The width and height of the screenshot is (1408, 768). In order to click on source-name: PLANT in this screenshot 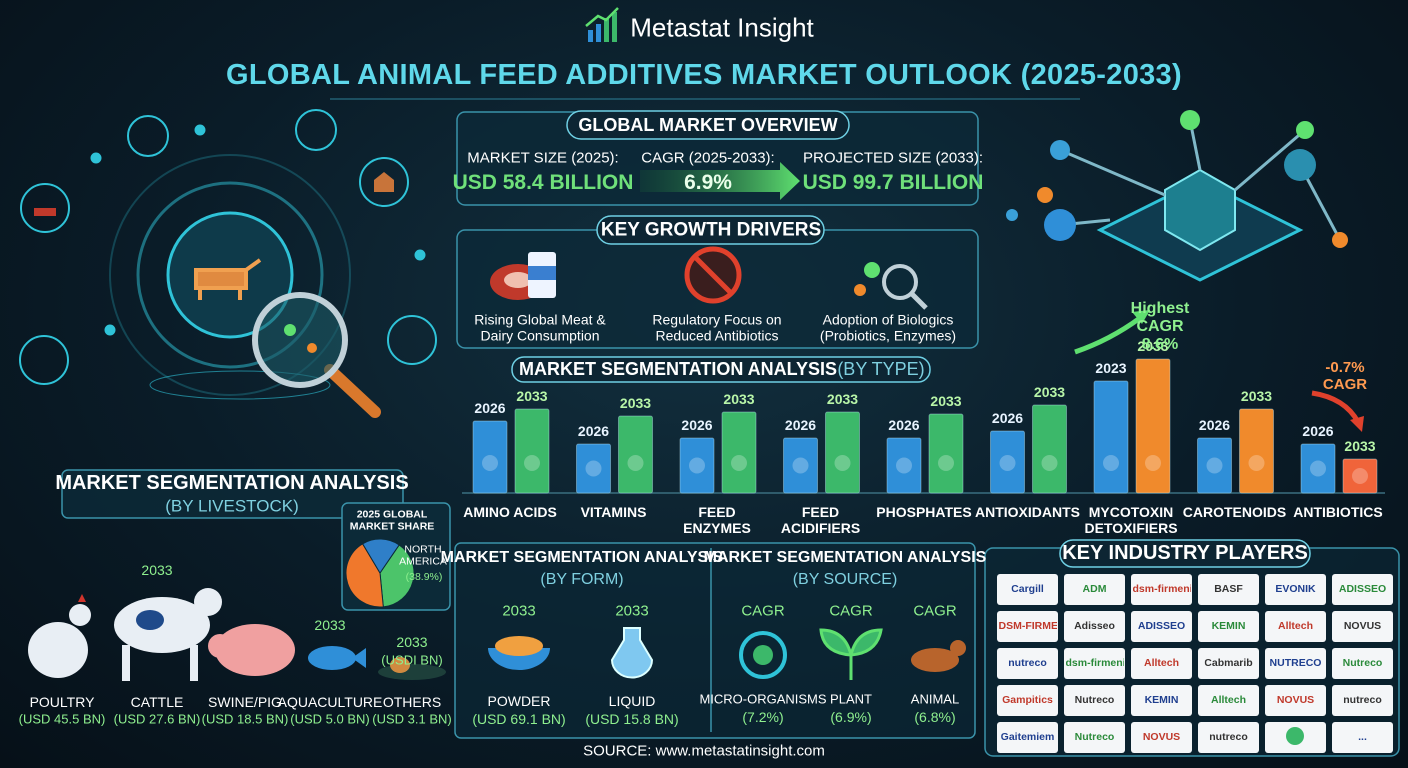, I will do `click(851, 699)`.